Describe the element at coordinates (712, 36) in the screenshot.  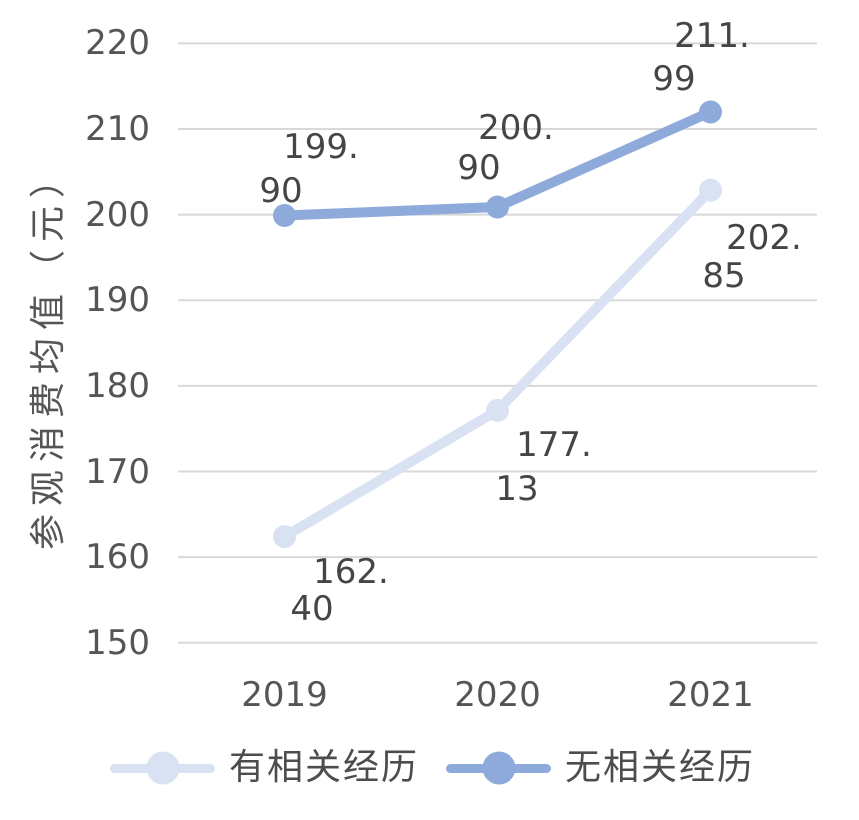
I see `data-label-line: 211.` at that location.